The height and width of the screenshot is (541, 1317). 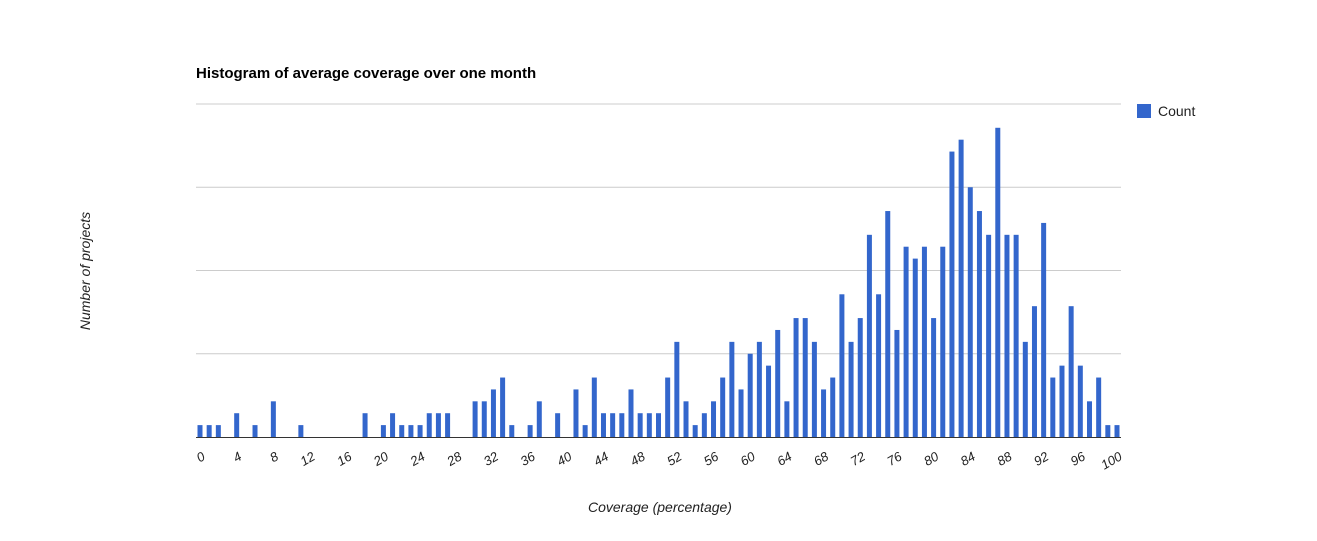 What do you see at coordinates (711, 458) in the screenshot?
I see `x-tick-label: 56` at bounding box center [711, 458].